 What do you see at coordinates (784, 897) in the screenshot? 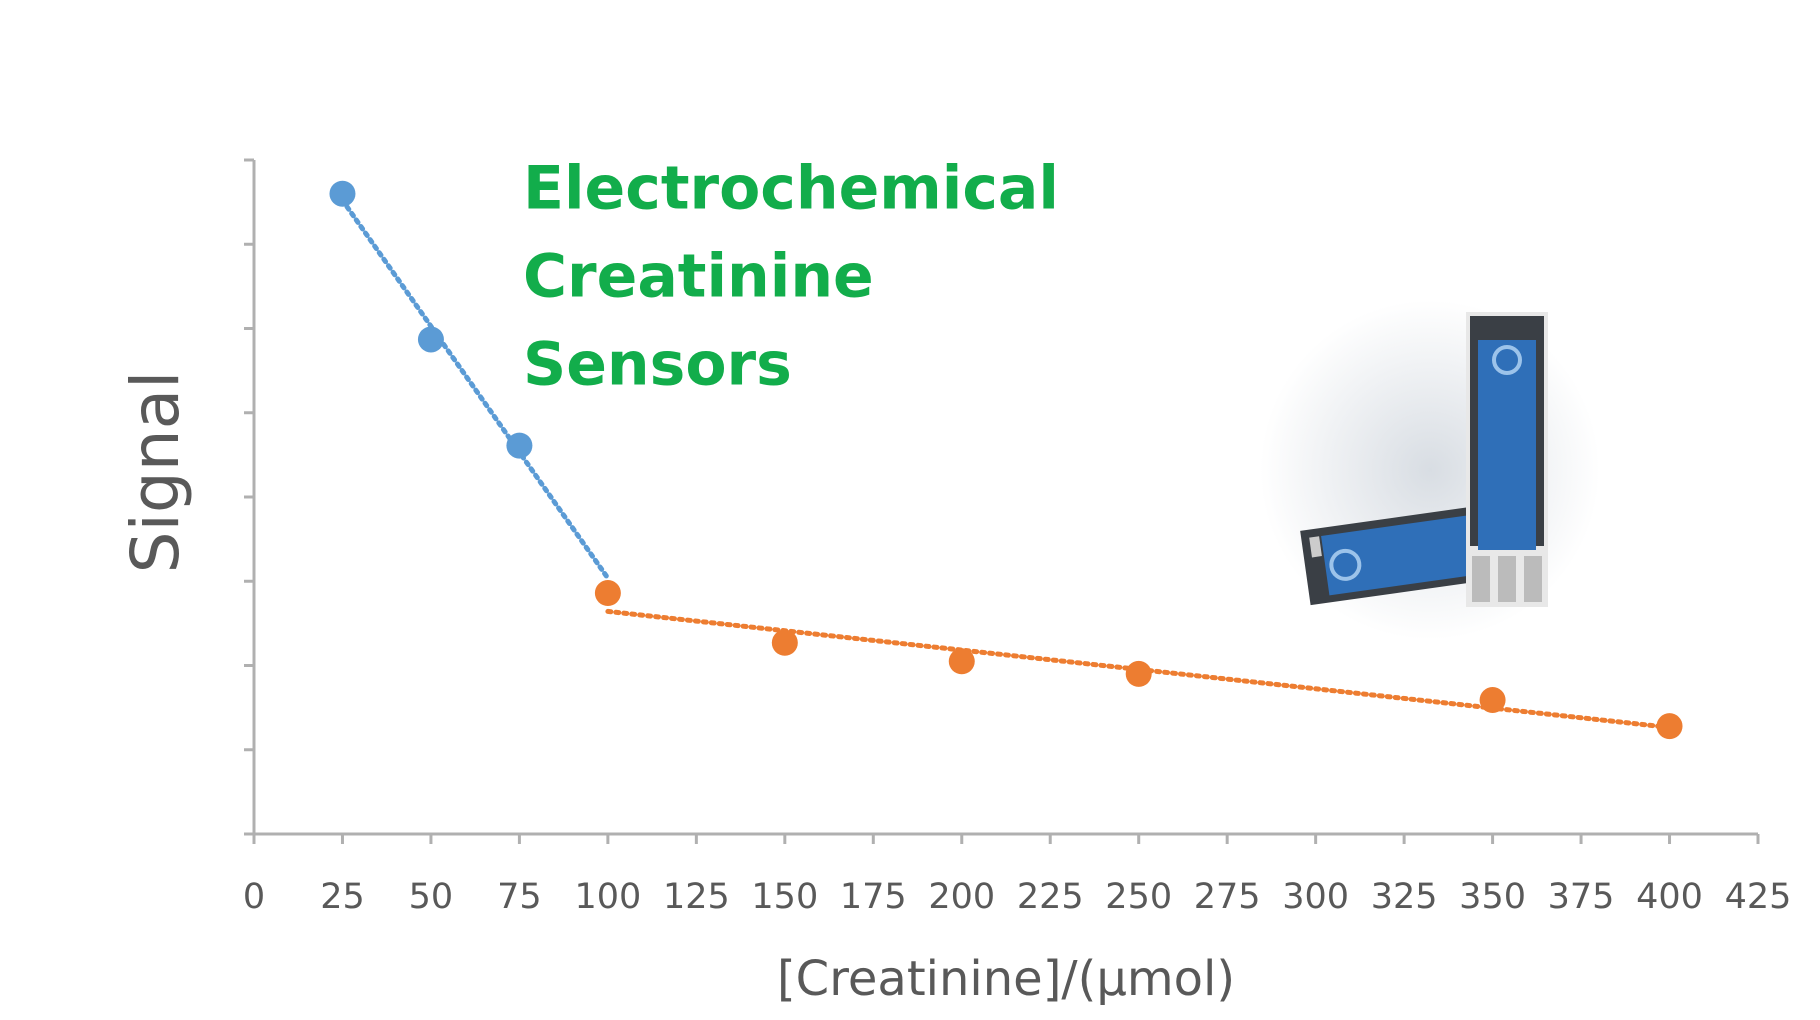
I see `x-tick-label: 150` at bounding box center [784, 897].